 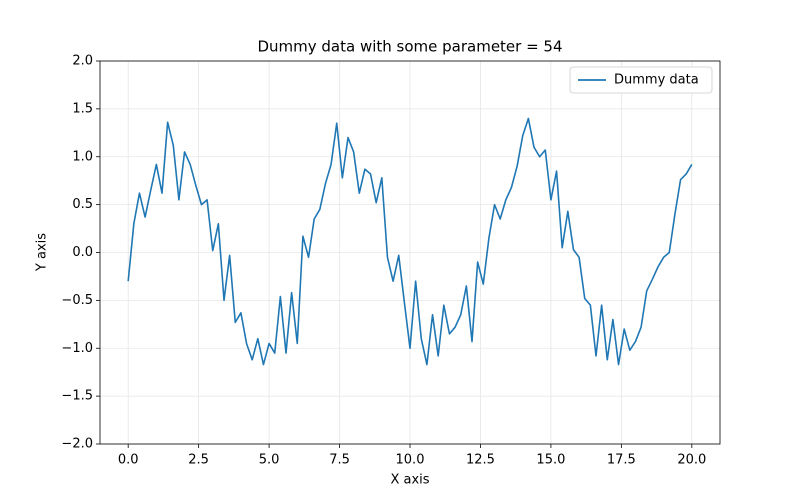 What do you see at coordinates (82, 108) in the screenshot?
I see `y-tick-label: 1.5` at bounding box center [82, 108].